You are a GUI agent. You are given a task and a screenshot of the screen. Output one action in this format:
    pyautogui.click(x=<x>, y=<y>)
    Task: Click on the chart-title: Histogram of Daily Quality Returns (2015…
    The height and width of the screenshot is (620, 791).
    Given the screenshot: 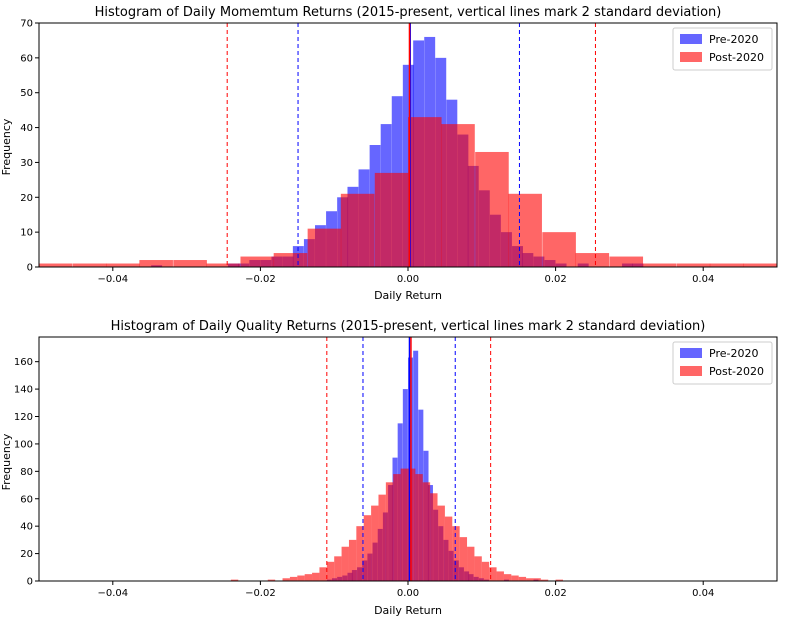 What is the action you would take?
    pyautogui.click(x=408, y=326)
    